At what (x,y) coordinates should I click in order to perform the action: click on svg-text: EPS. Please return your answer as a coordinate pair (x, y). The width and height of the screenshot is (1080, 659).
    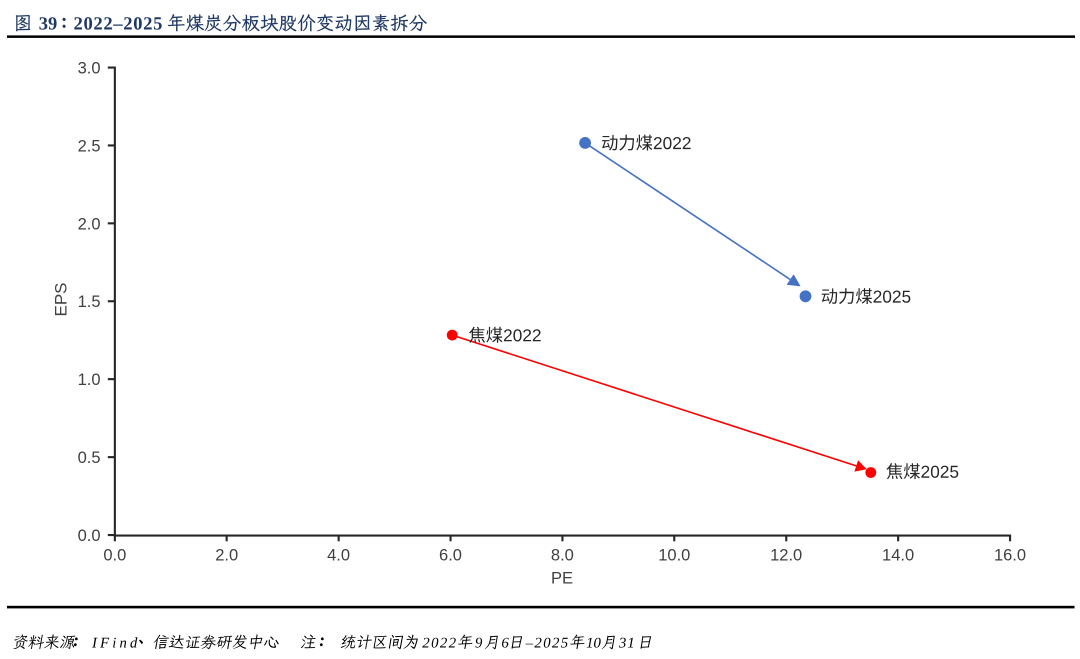
    Looking at the image, I should click on (61, 299).